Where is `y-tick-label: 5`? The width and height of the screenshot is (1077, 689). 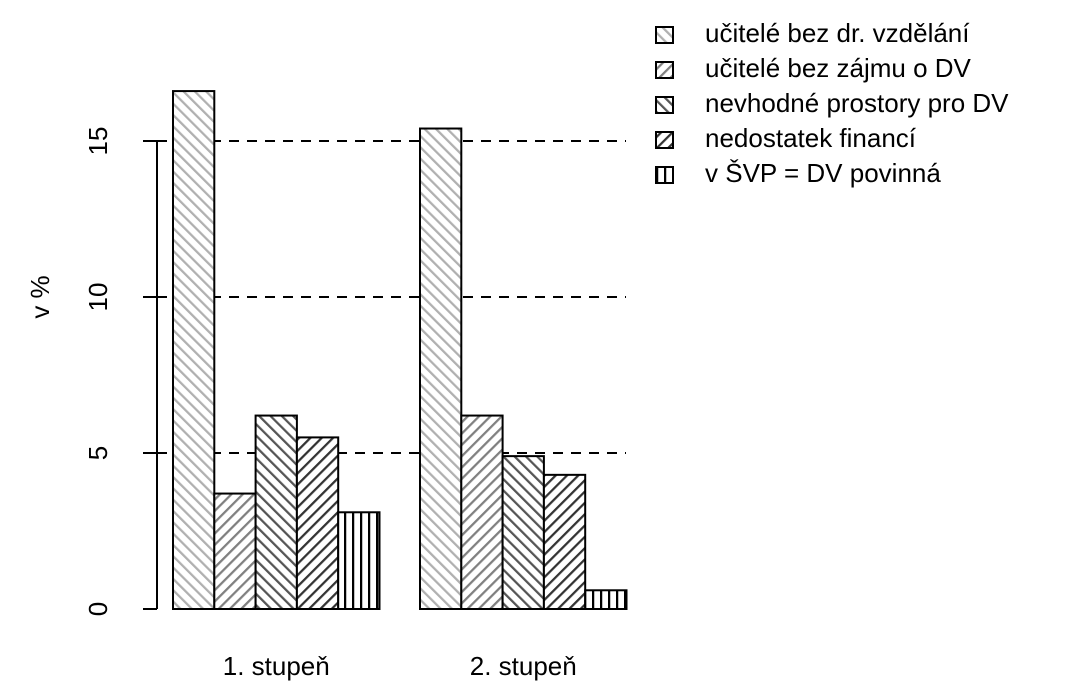 y-tick-label: 5 is located at coordinates (98, 453).